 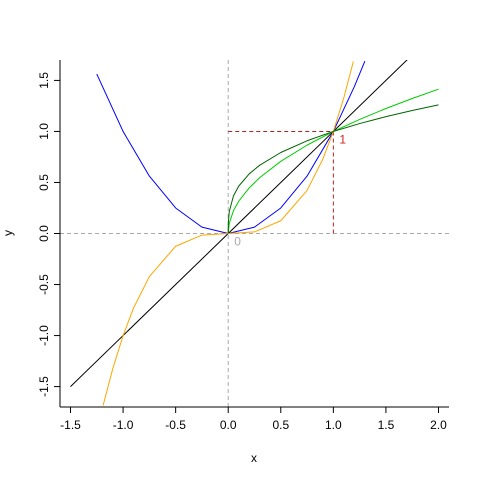 I want to click on x-tick-label: 2.0, so click(x=438, y=425).